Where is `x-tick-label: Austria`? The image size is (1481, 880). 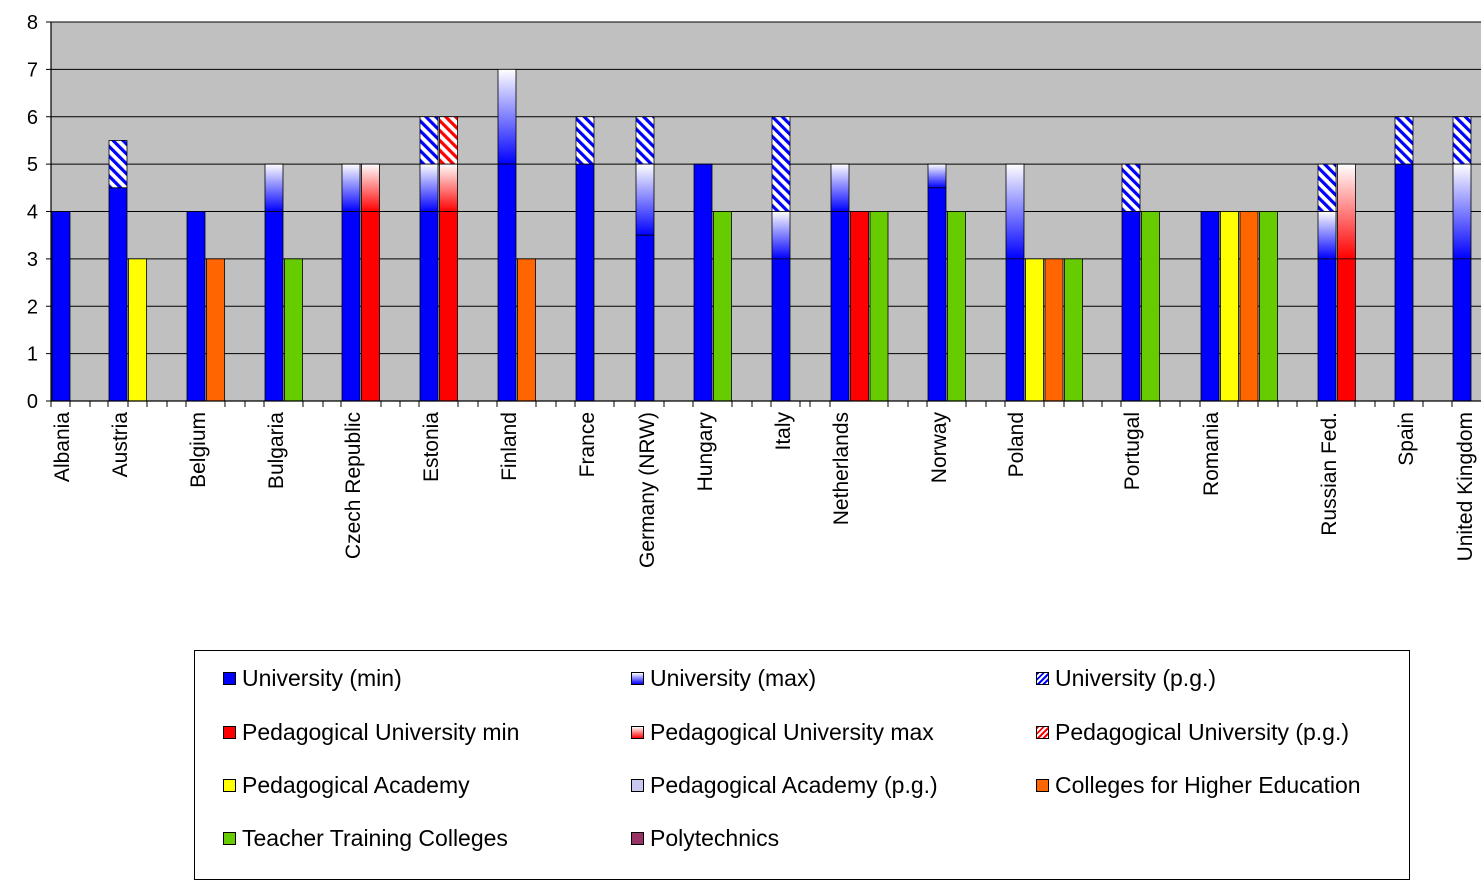 x-tick-label: Austria is located at coordinates (120, 445).